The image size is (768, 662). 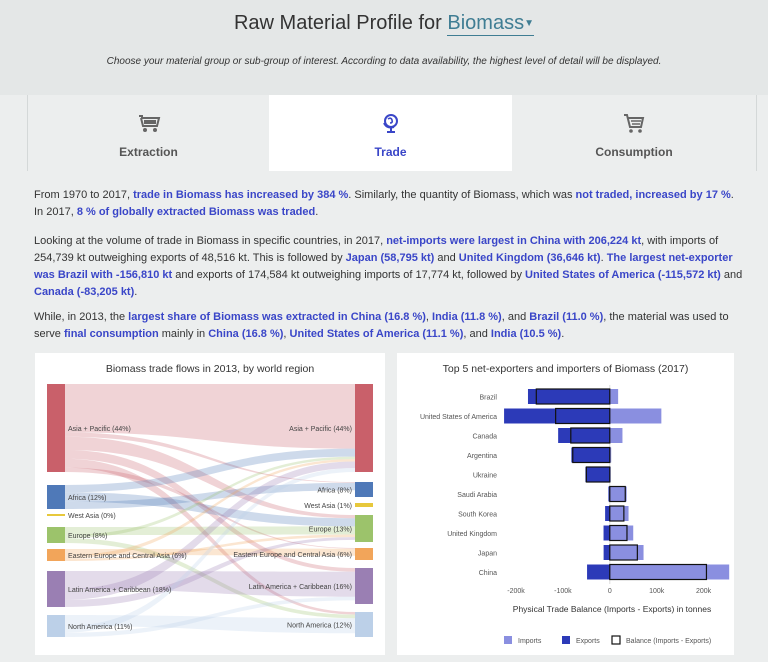 What do you see at coordinates (566, 640) in the screenshot?
I see `legend-exports-swatch` at bounding box center [566, 640].